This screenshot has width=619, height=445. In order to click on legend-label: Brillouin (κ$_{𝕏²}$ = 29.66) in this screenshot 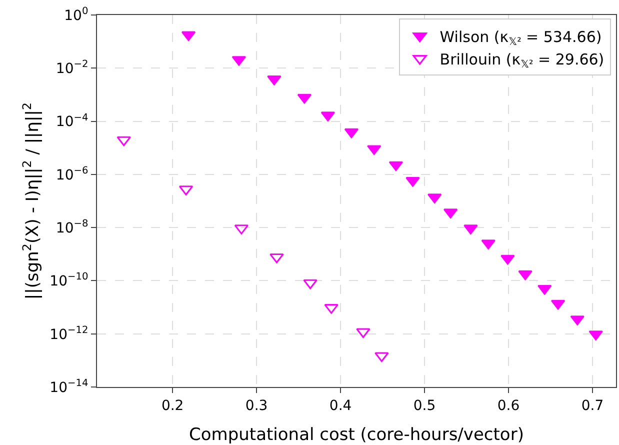, I will do `click(522, 60)`.